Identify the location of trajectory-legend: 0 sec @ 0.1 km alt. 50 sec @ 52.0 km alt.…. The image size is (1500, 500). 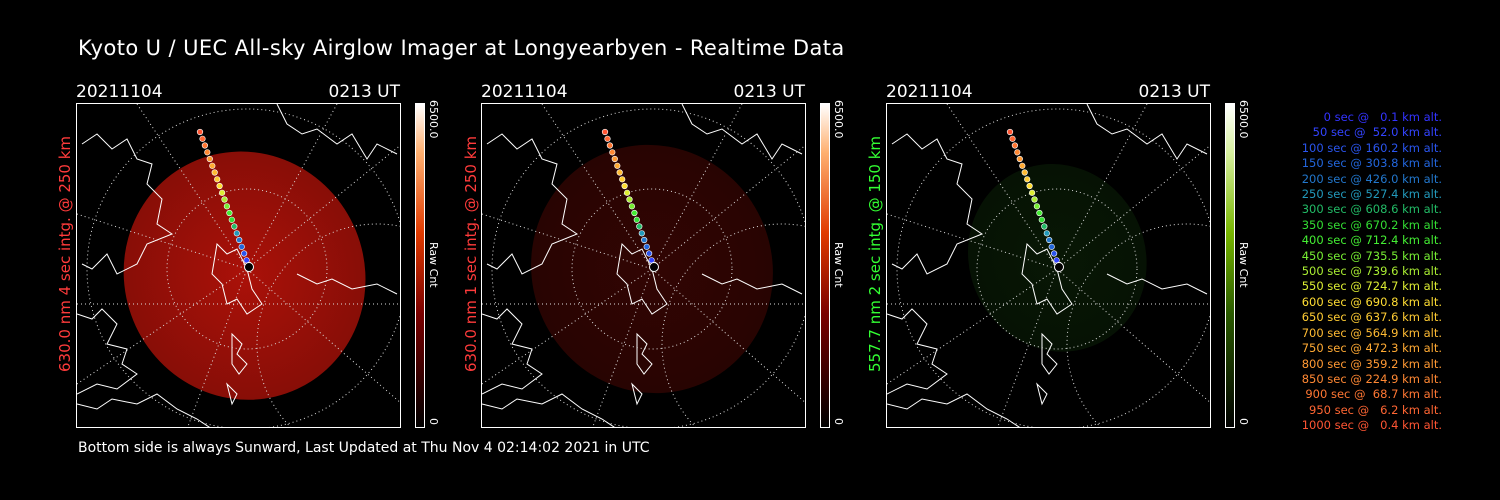
(1349, 272).